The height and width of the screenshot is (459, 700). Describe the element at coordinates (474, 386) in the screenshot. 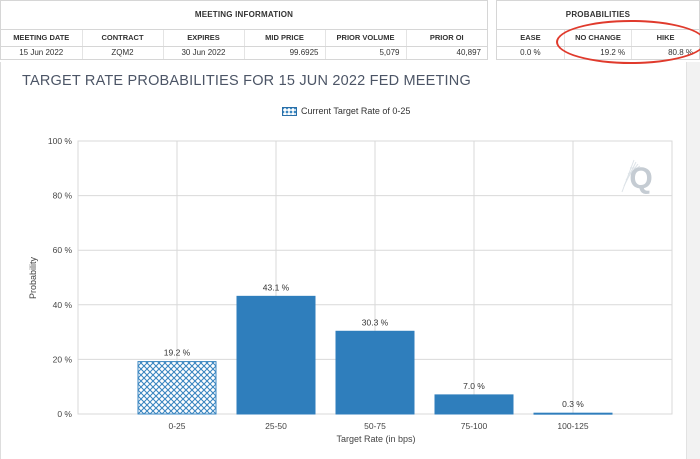

I see `bar-value-label: 7.0 %` at that location.